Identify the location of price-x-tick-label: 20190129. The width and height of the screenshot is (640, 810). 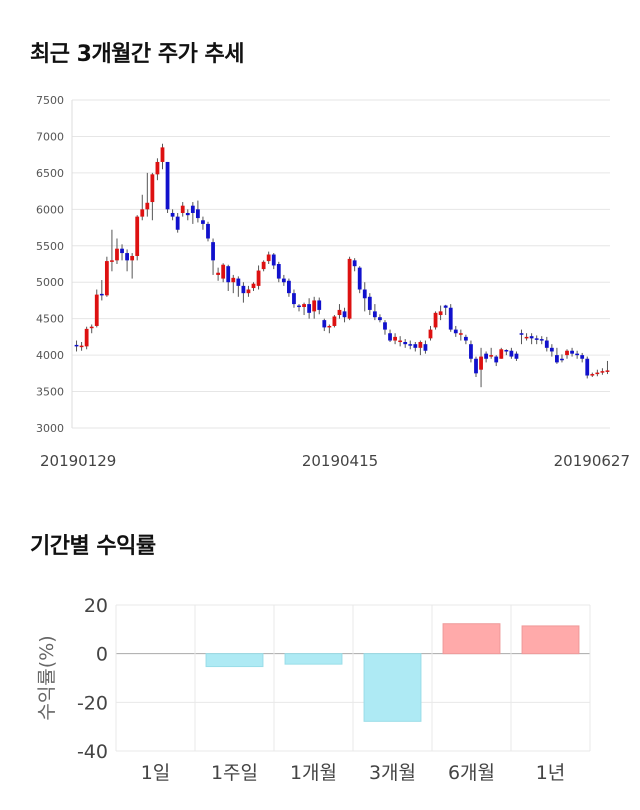
(78, 461).